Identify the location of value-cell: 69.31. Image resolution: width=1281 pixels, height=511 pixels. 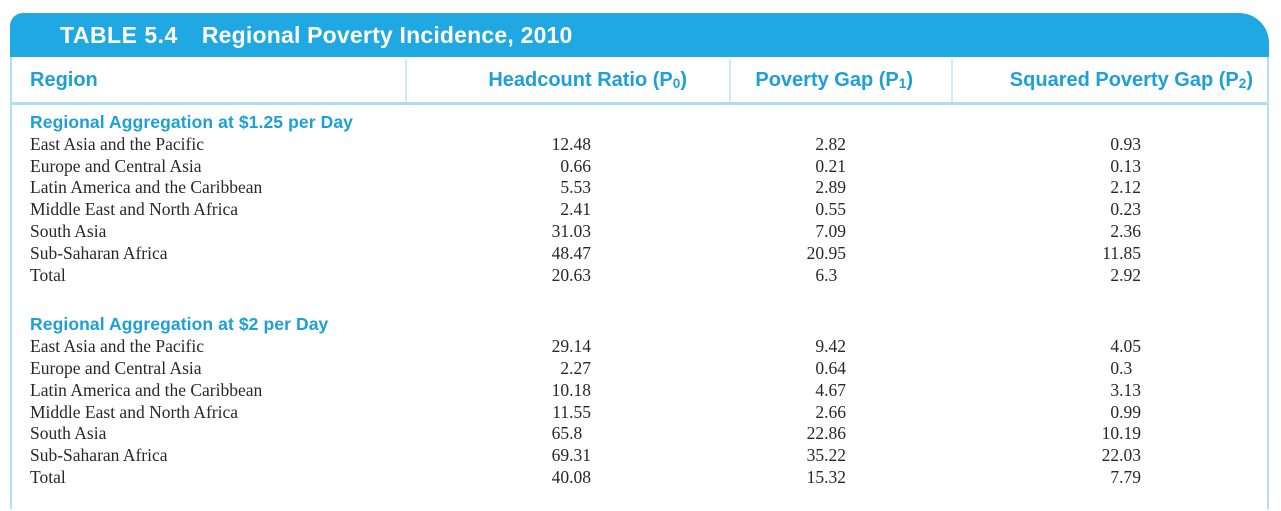
(567, 456).